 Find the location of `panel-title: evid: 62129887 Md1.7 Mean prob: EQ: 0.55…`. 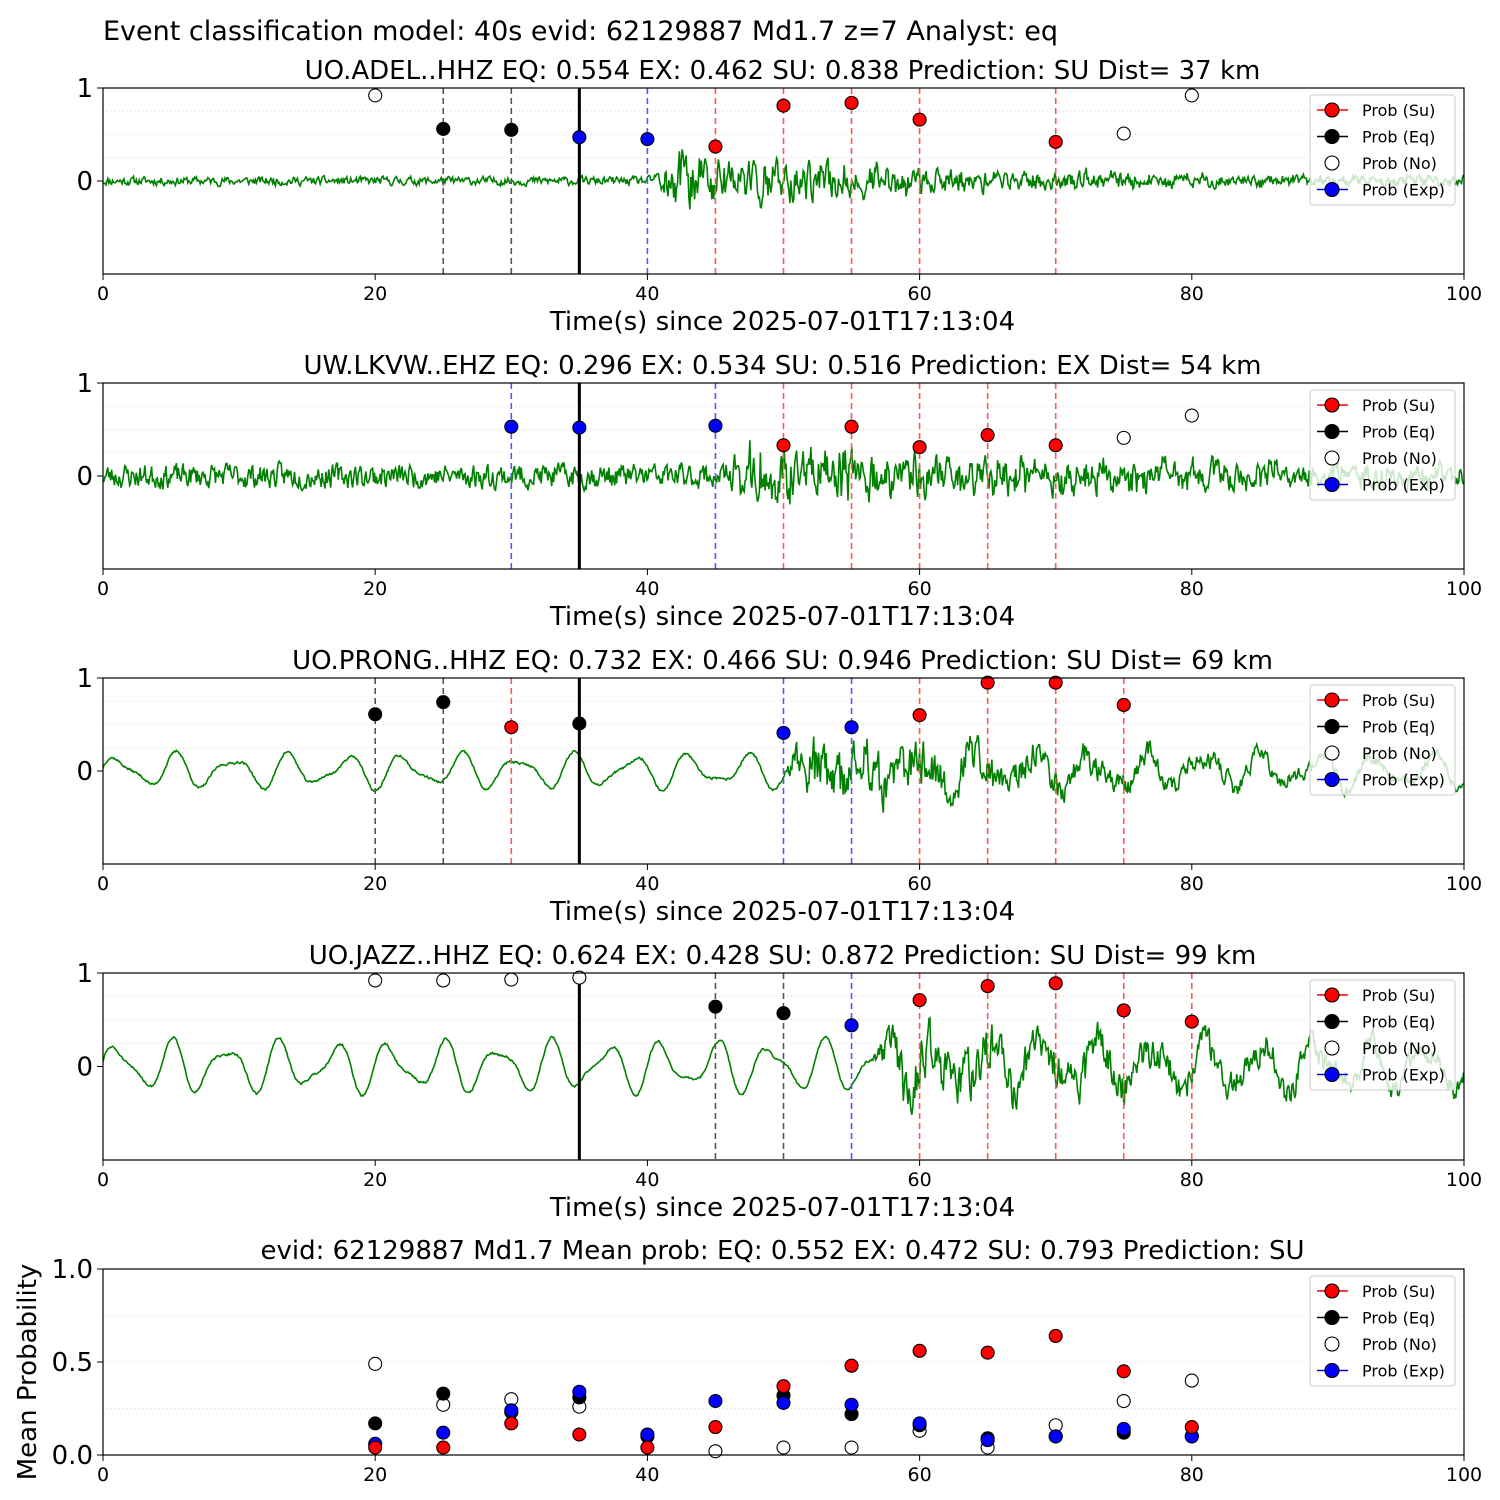

panel-title: evid: 62129887 Md1.7 Mean prob: EQ: 0.55… is located at coordinates (783, 1251).